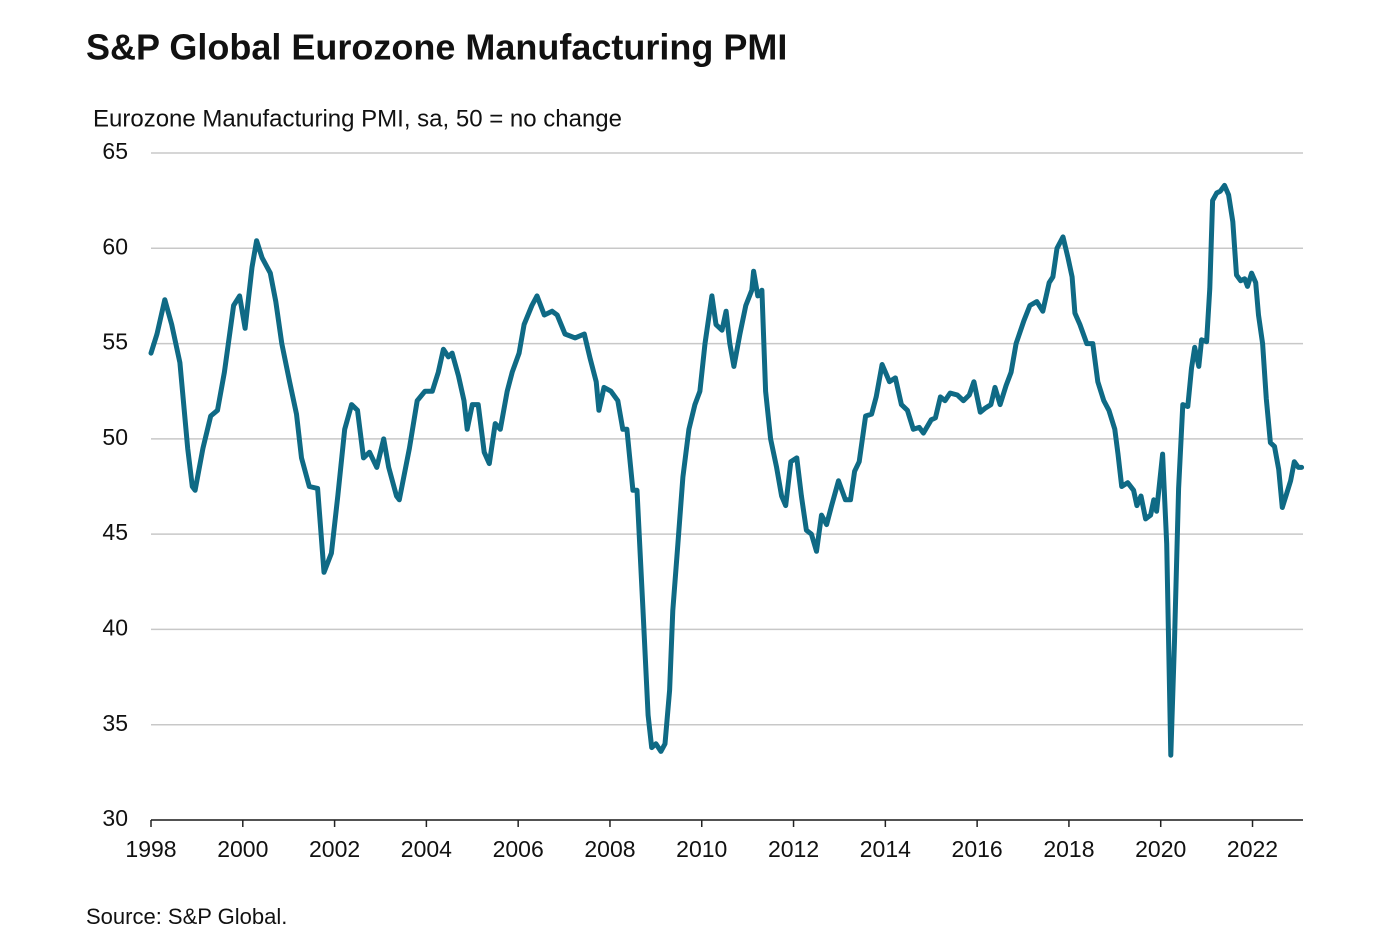  I want to click on x-tick-label: 2020, so click(1160, 849).